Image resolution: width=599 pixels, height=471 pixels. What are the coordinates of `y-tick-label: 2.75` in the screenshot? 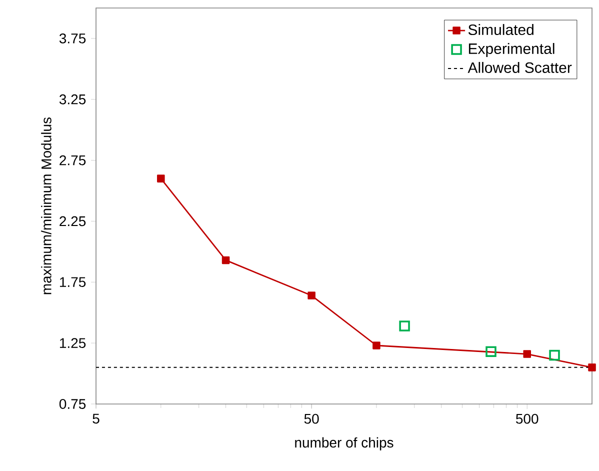 It's located at (73, 160).